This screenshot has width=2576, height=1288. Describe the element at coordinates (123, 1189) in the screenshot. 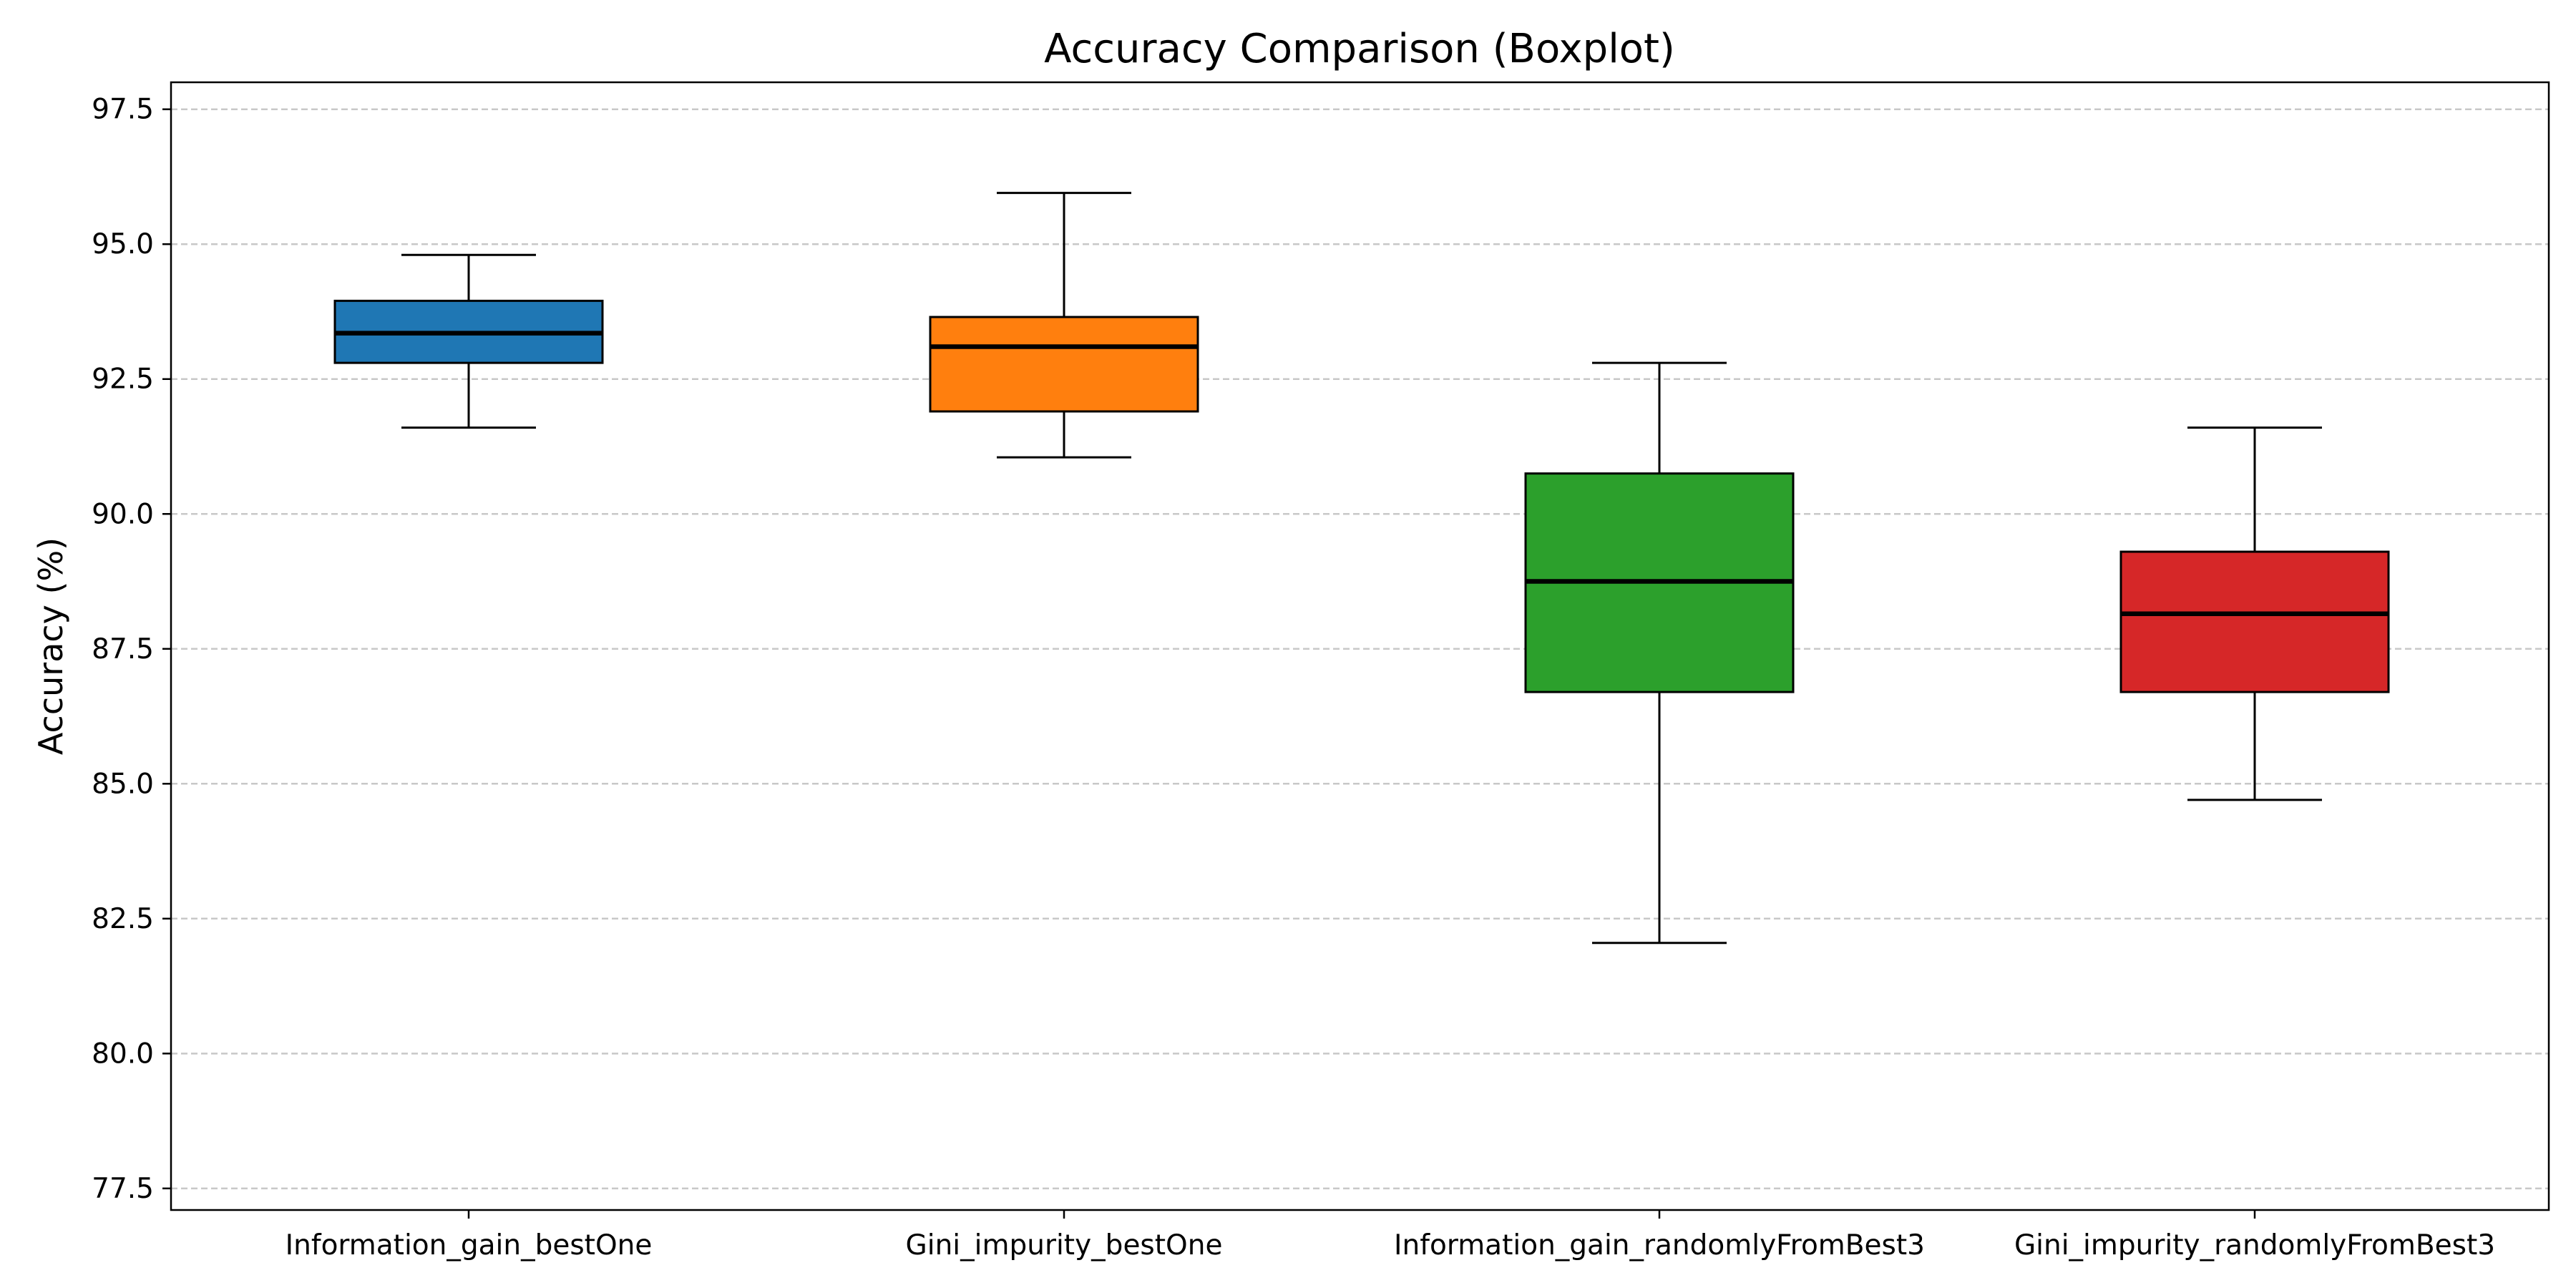

I see `y-tick-label: 77.5` at that location.